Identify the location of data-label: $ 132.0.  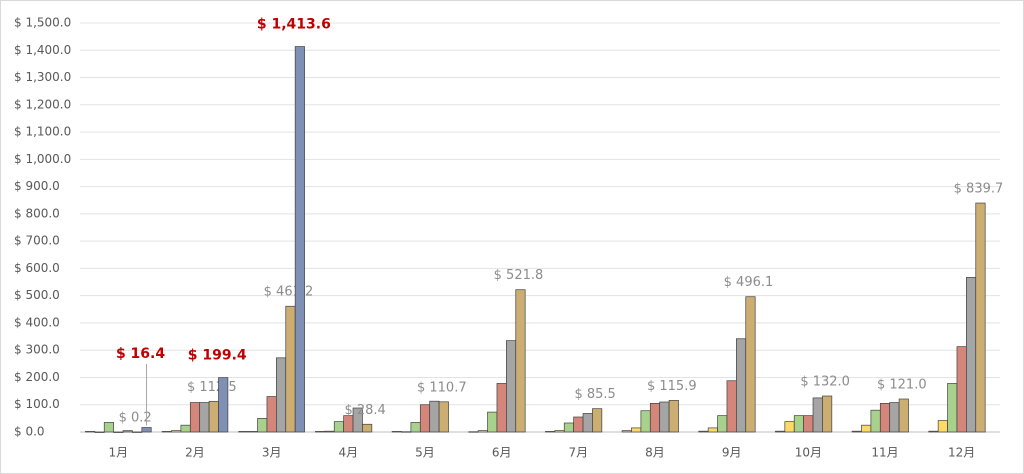
(825, 382).